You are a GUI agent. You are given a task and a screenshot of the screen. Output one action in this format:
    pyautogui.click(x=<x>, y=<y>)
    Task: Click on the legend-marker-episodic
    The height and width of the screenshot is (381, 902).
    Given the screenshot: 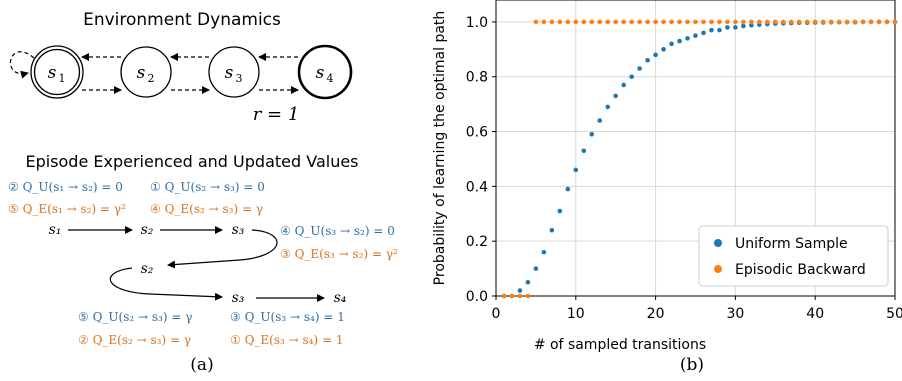 What is the action you would take?
    pyautogui.click(x=718, y=269)
    